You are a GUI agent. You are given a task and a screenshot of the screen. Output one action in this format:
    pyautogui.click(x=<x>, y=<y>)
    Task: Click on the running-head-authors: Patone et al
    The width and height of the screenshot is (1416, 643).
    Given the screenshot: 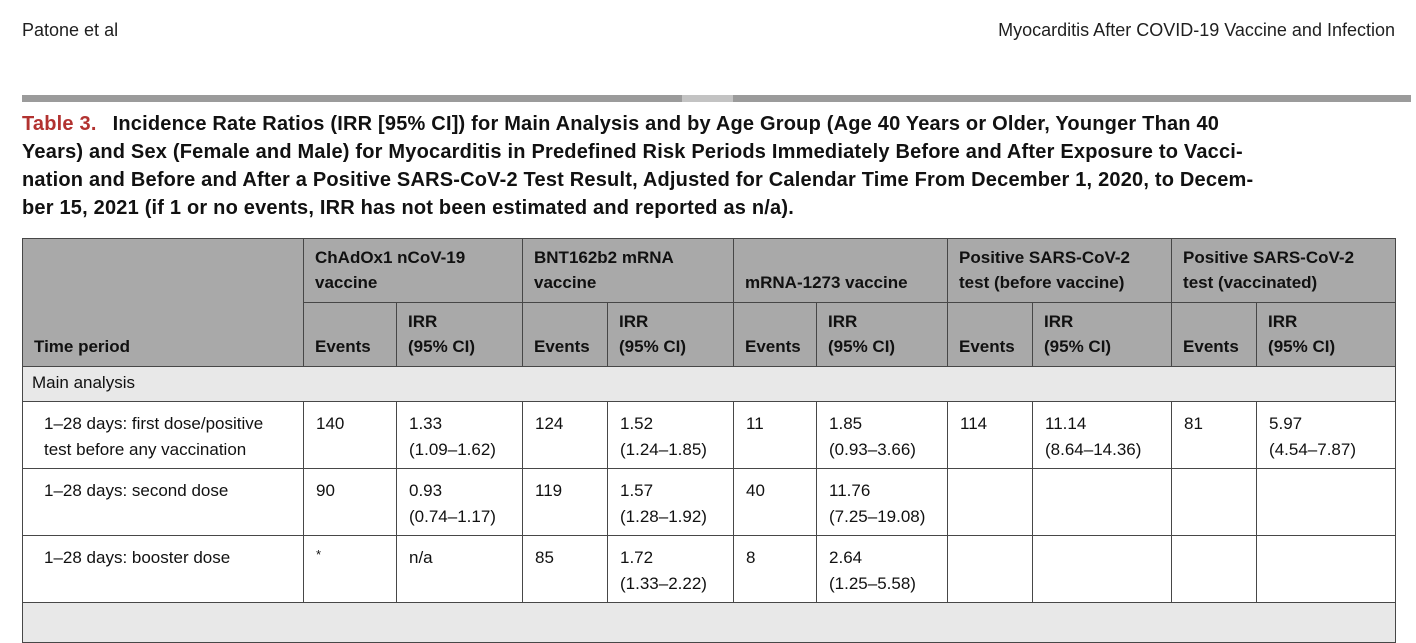 What is the action you would take?
    pyautogui.click(x=70, y=30)
    